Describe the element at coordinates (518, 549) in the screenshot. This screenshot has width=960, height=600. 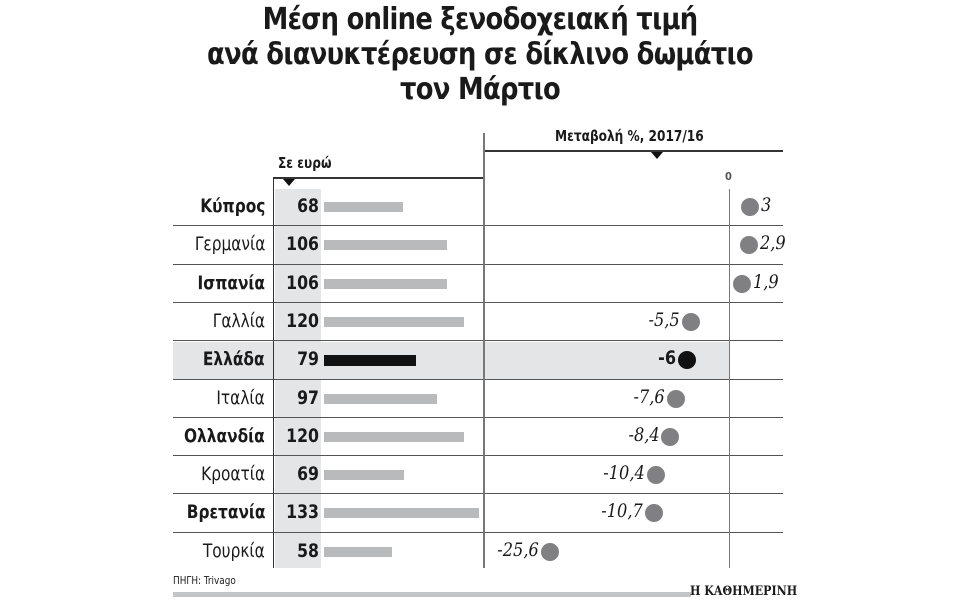
I see `change-value: -25,6` at that location.